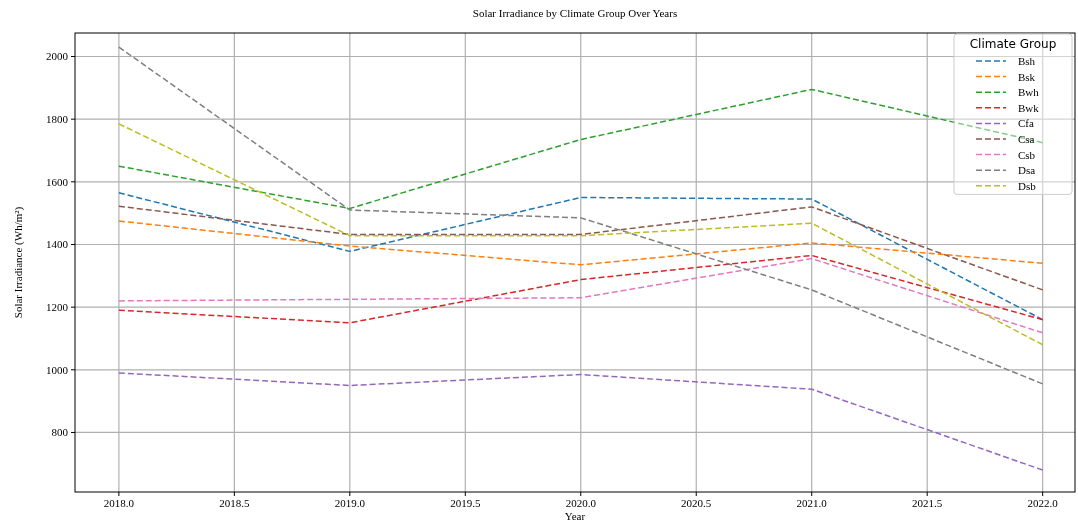 This screenshot has height=523, width=1078. Describe the element at coordinates (575, 516) in the screenshot. I see `x-axis-title: Year` at that location.